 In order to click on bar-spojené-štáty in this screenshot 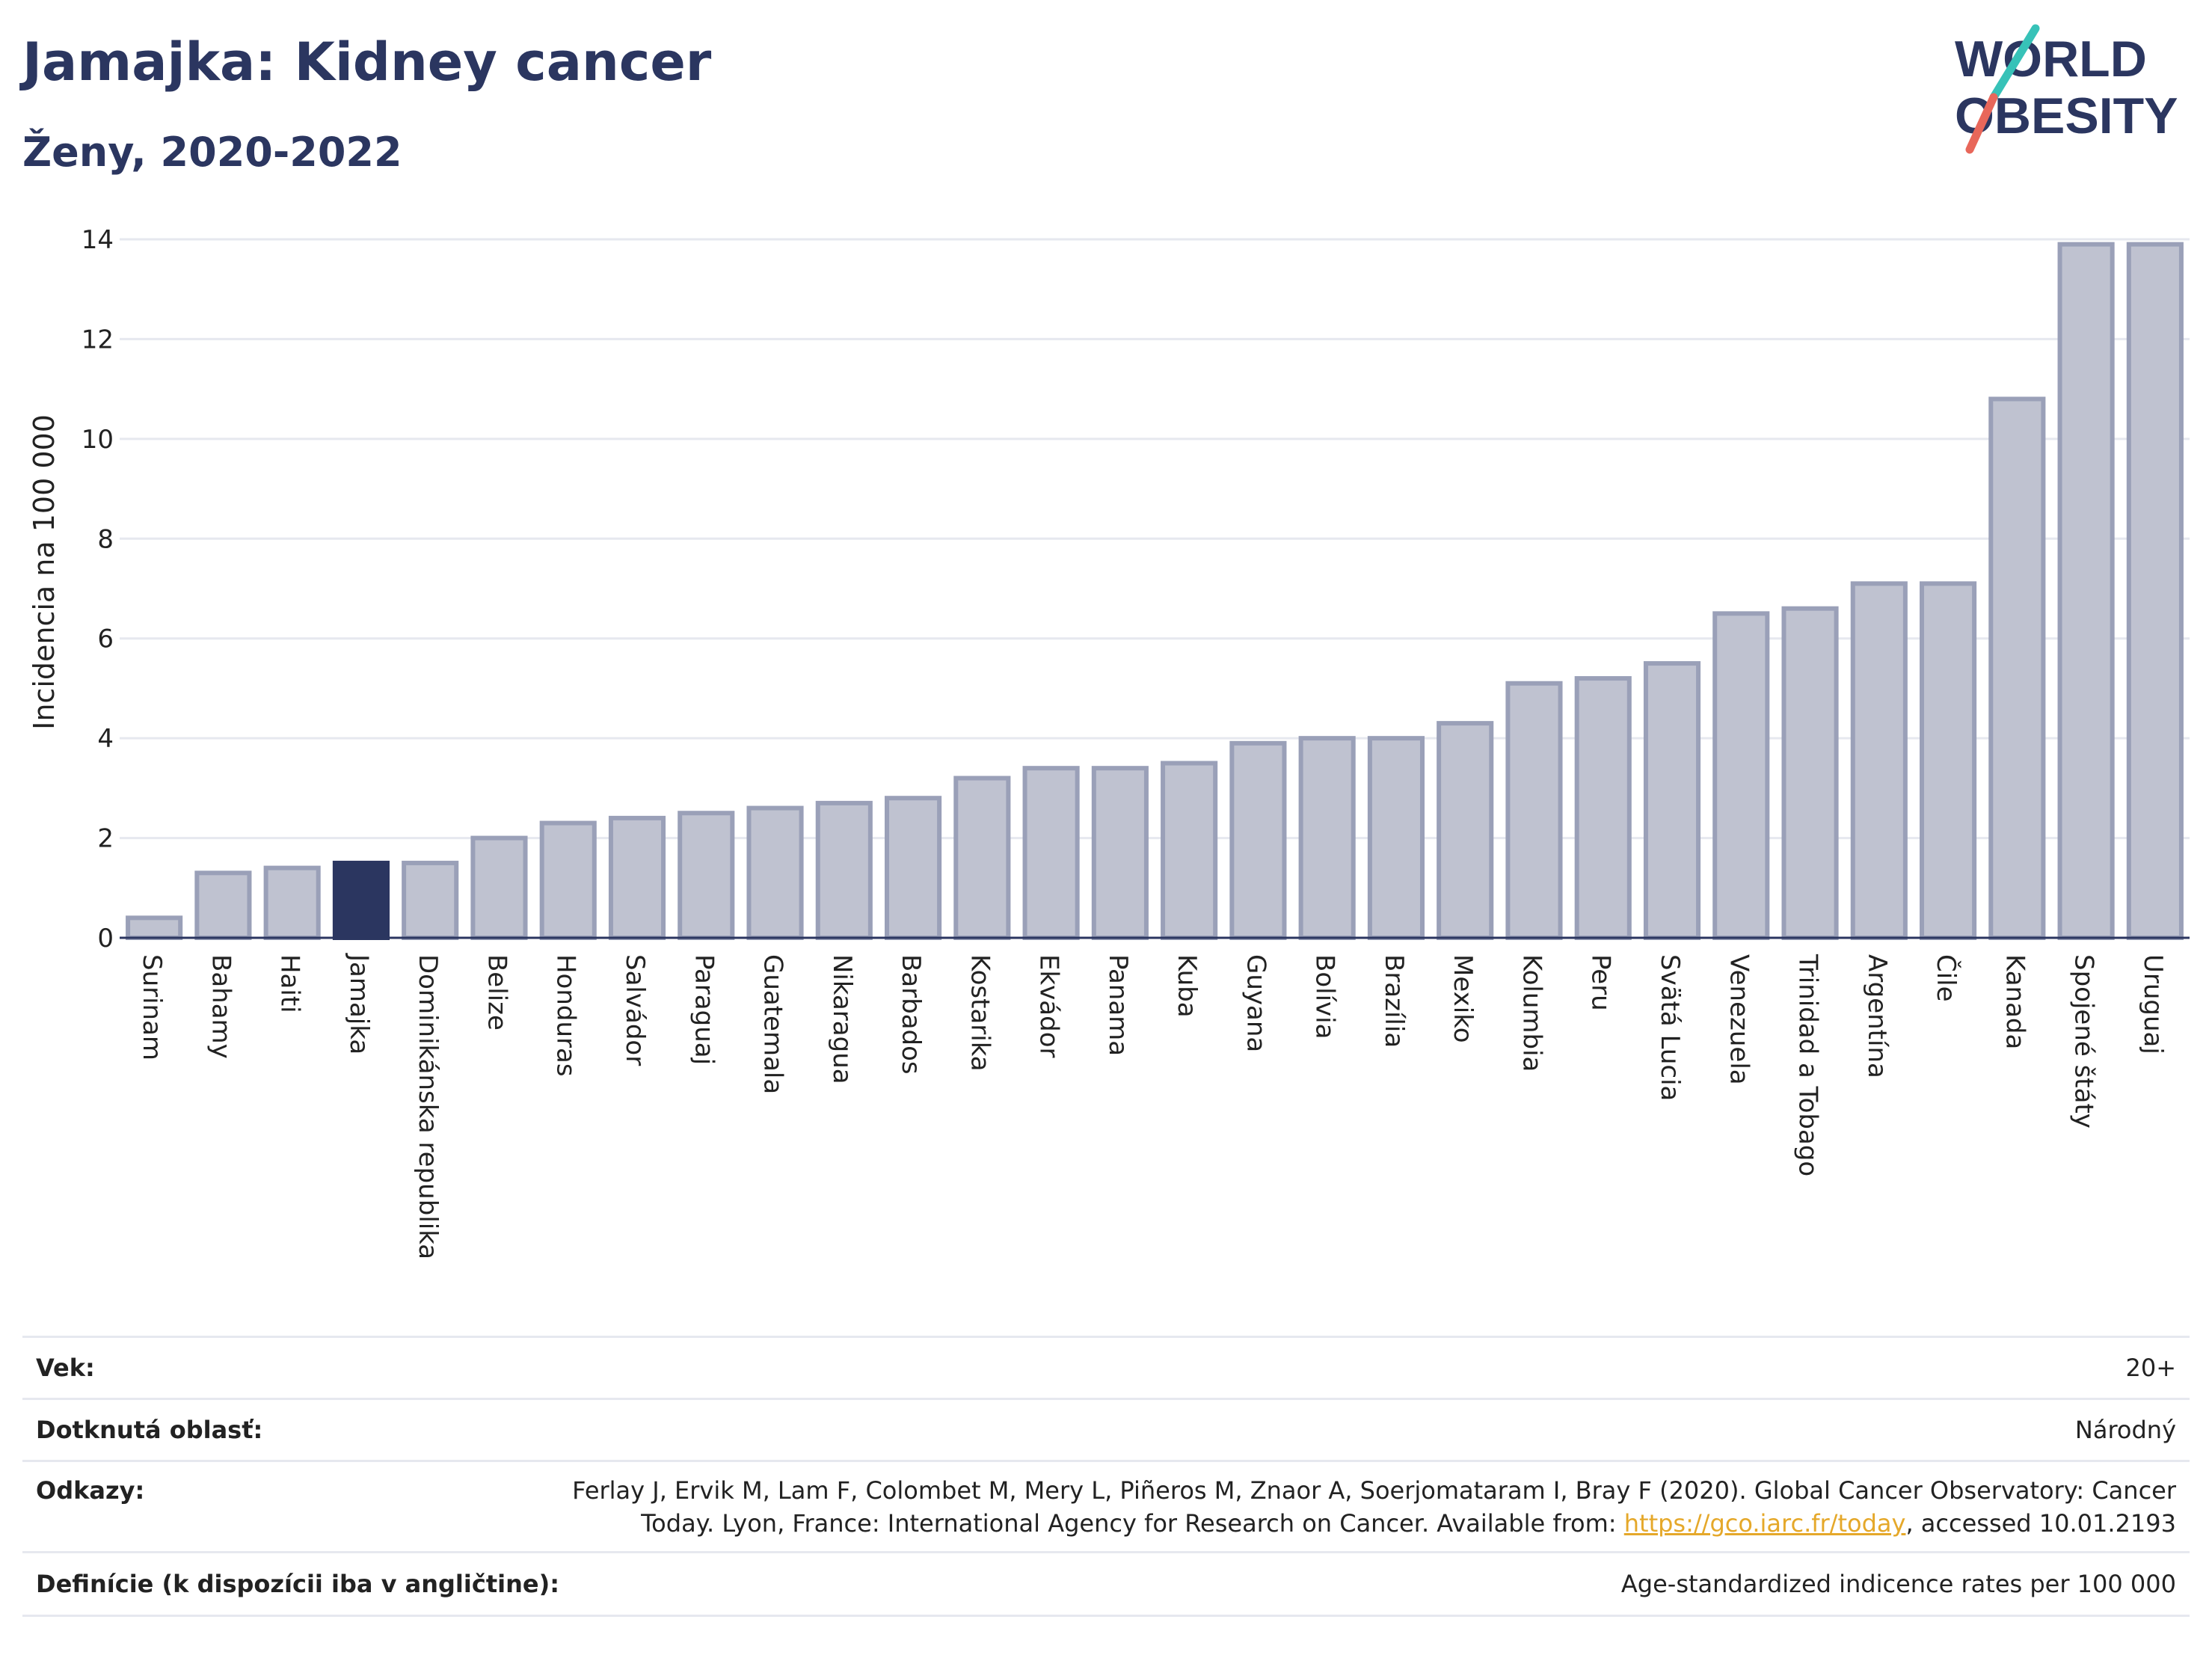, I will do `click(2086, 591)`.